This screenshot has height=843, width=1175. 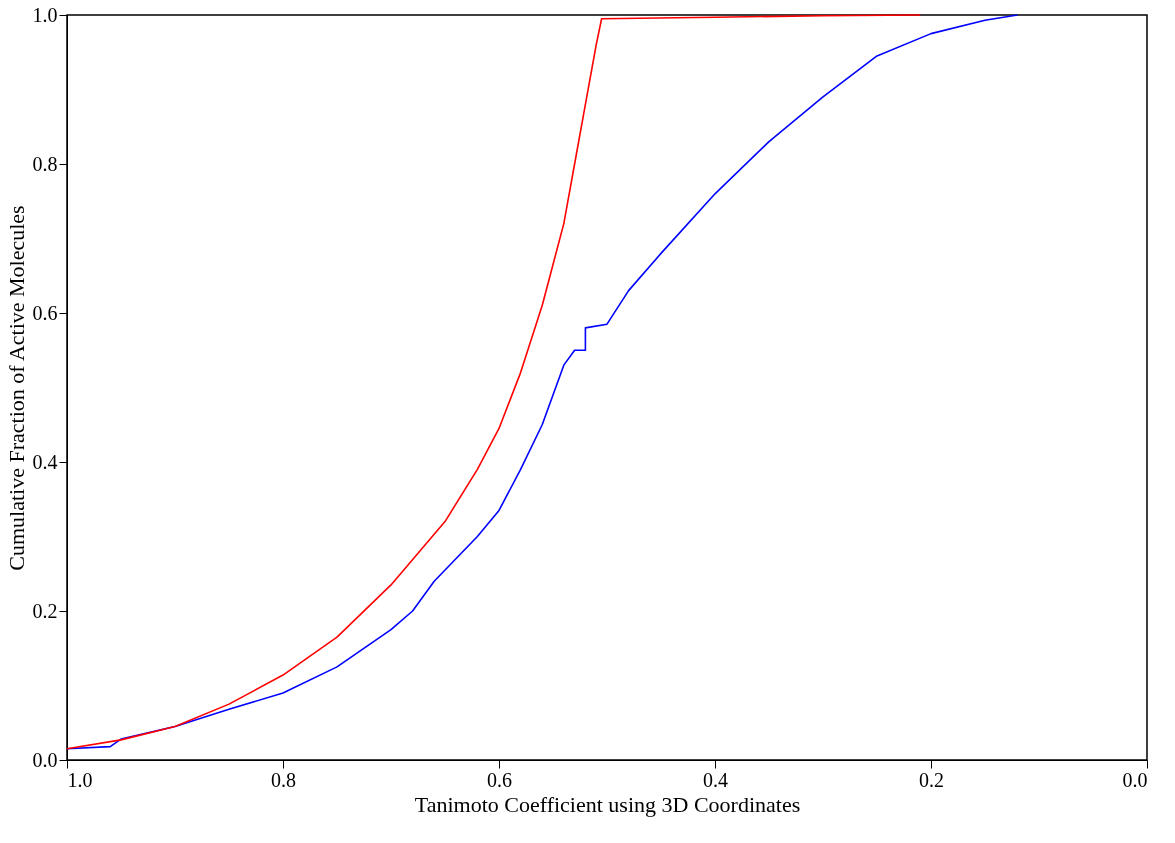 What do you see at coordinates (45, 461) in the screenshot?
I see `y-tick-label: 0.4` at bounding box center [45, 461].